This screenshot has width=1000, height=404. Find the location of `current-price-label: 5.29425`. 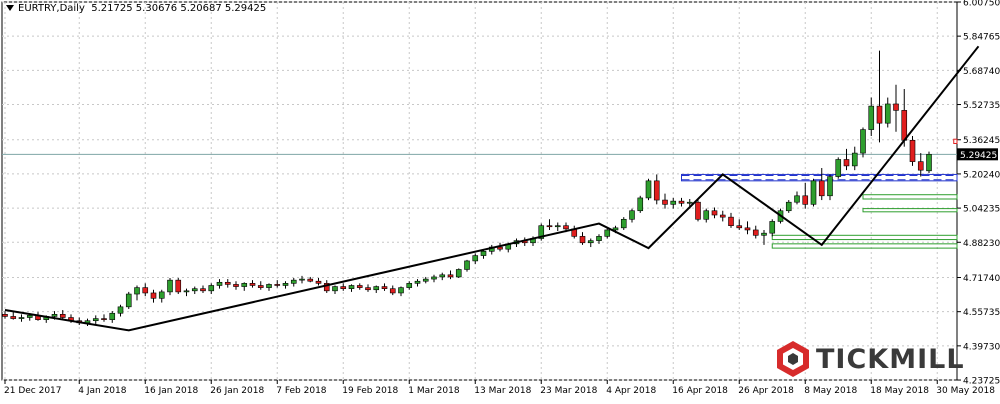

current-price-label: 5.29425 is located at coordinates (978, 156).